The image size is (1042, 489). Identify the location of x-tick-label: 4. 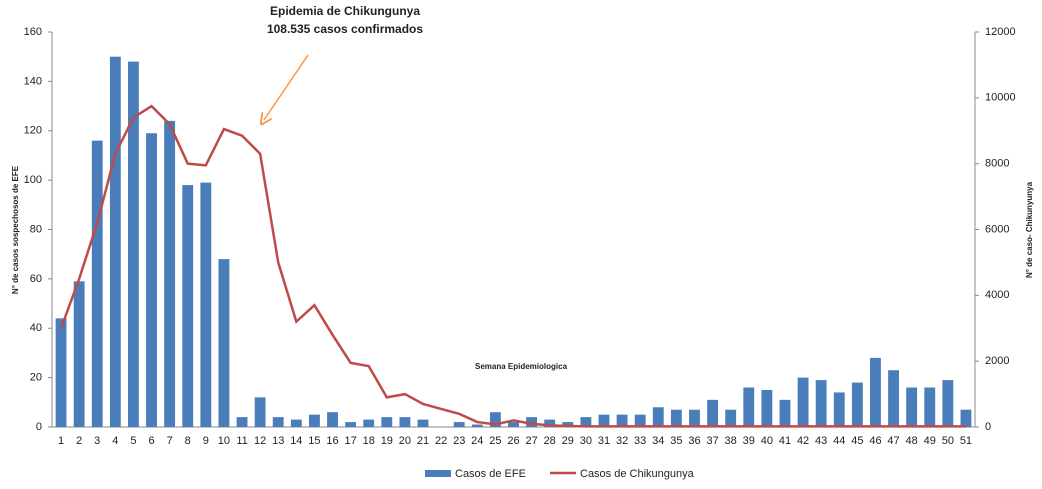
(115, 441).